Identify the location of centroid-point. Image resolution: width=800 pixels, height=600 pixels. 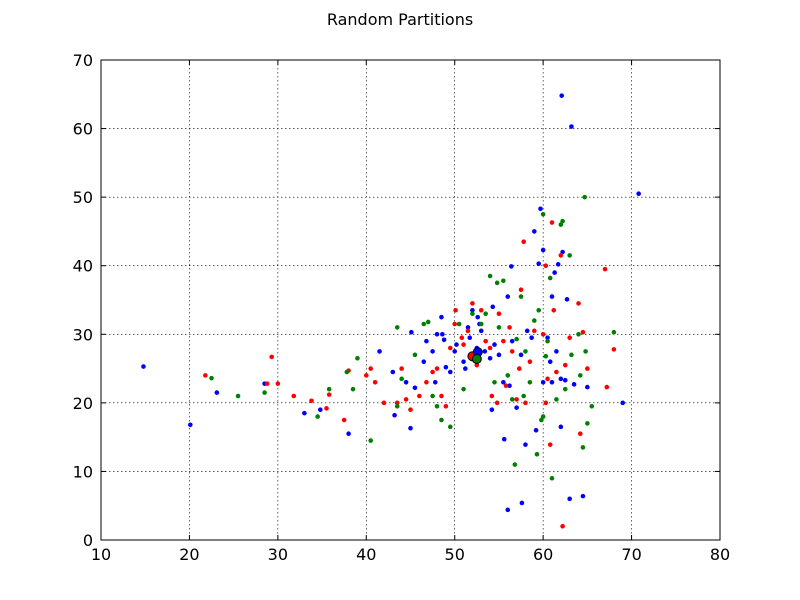
(476, 358).